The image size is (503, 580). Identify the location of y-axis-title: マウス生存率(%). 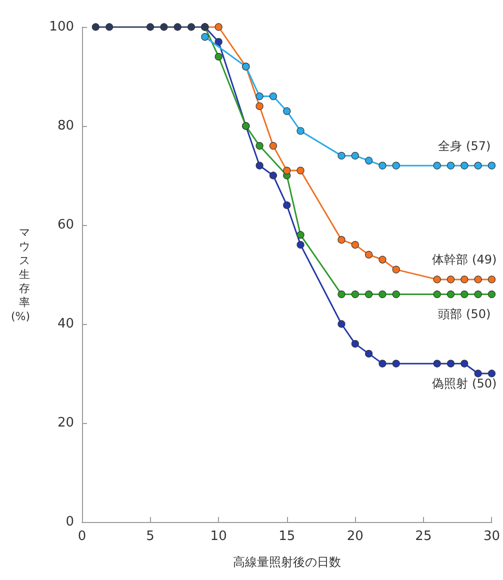
(20, 274).